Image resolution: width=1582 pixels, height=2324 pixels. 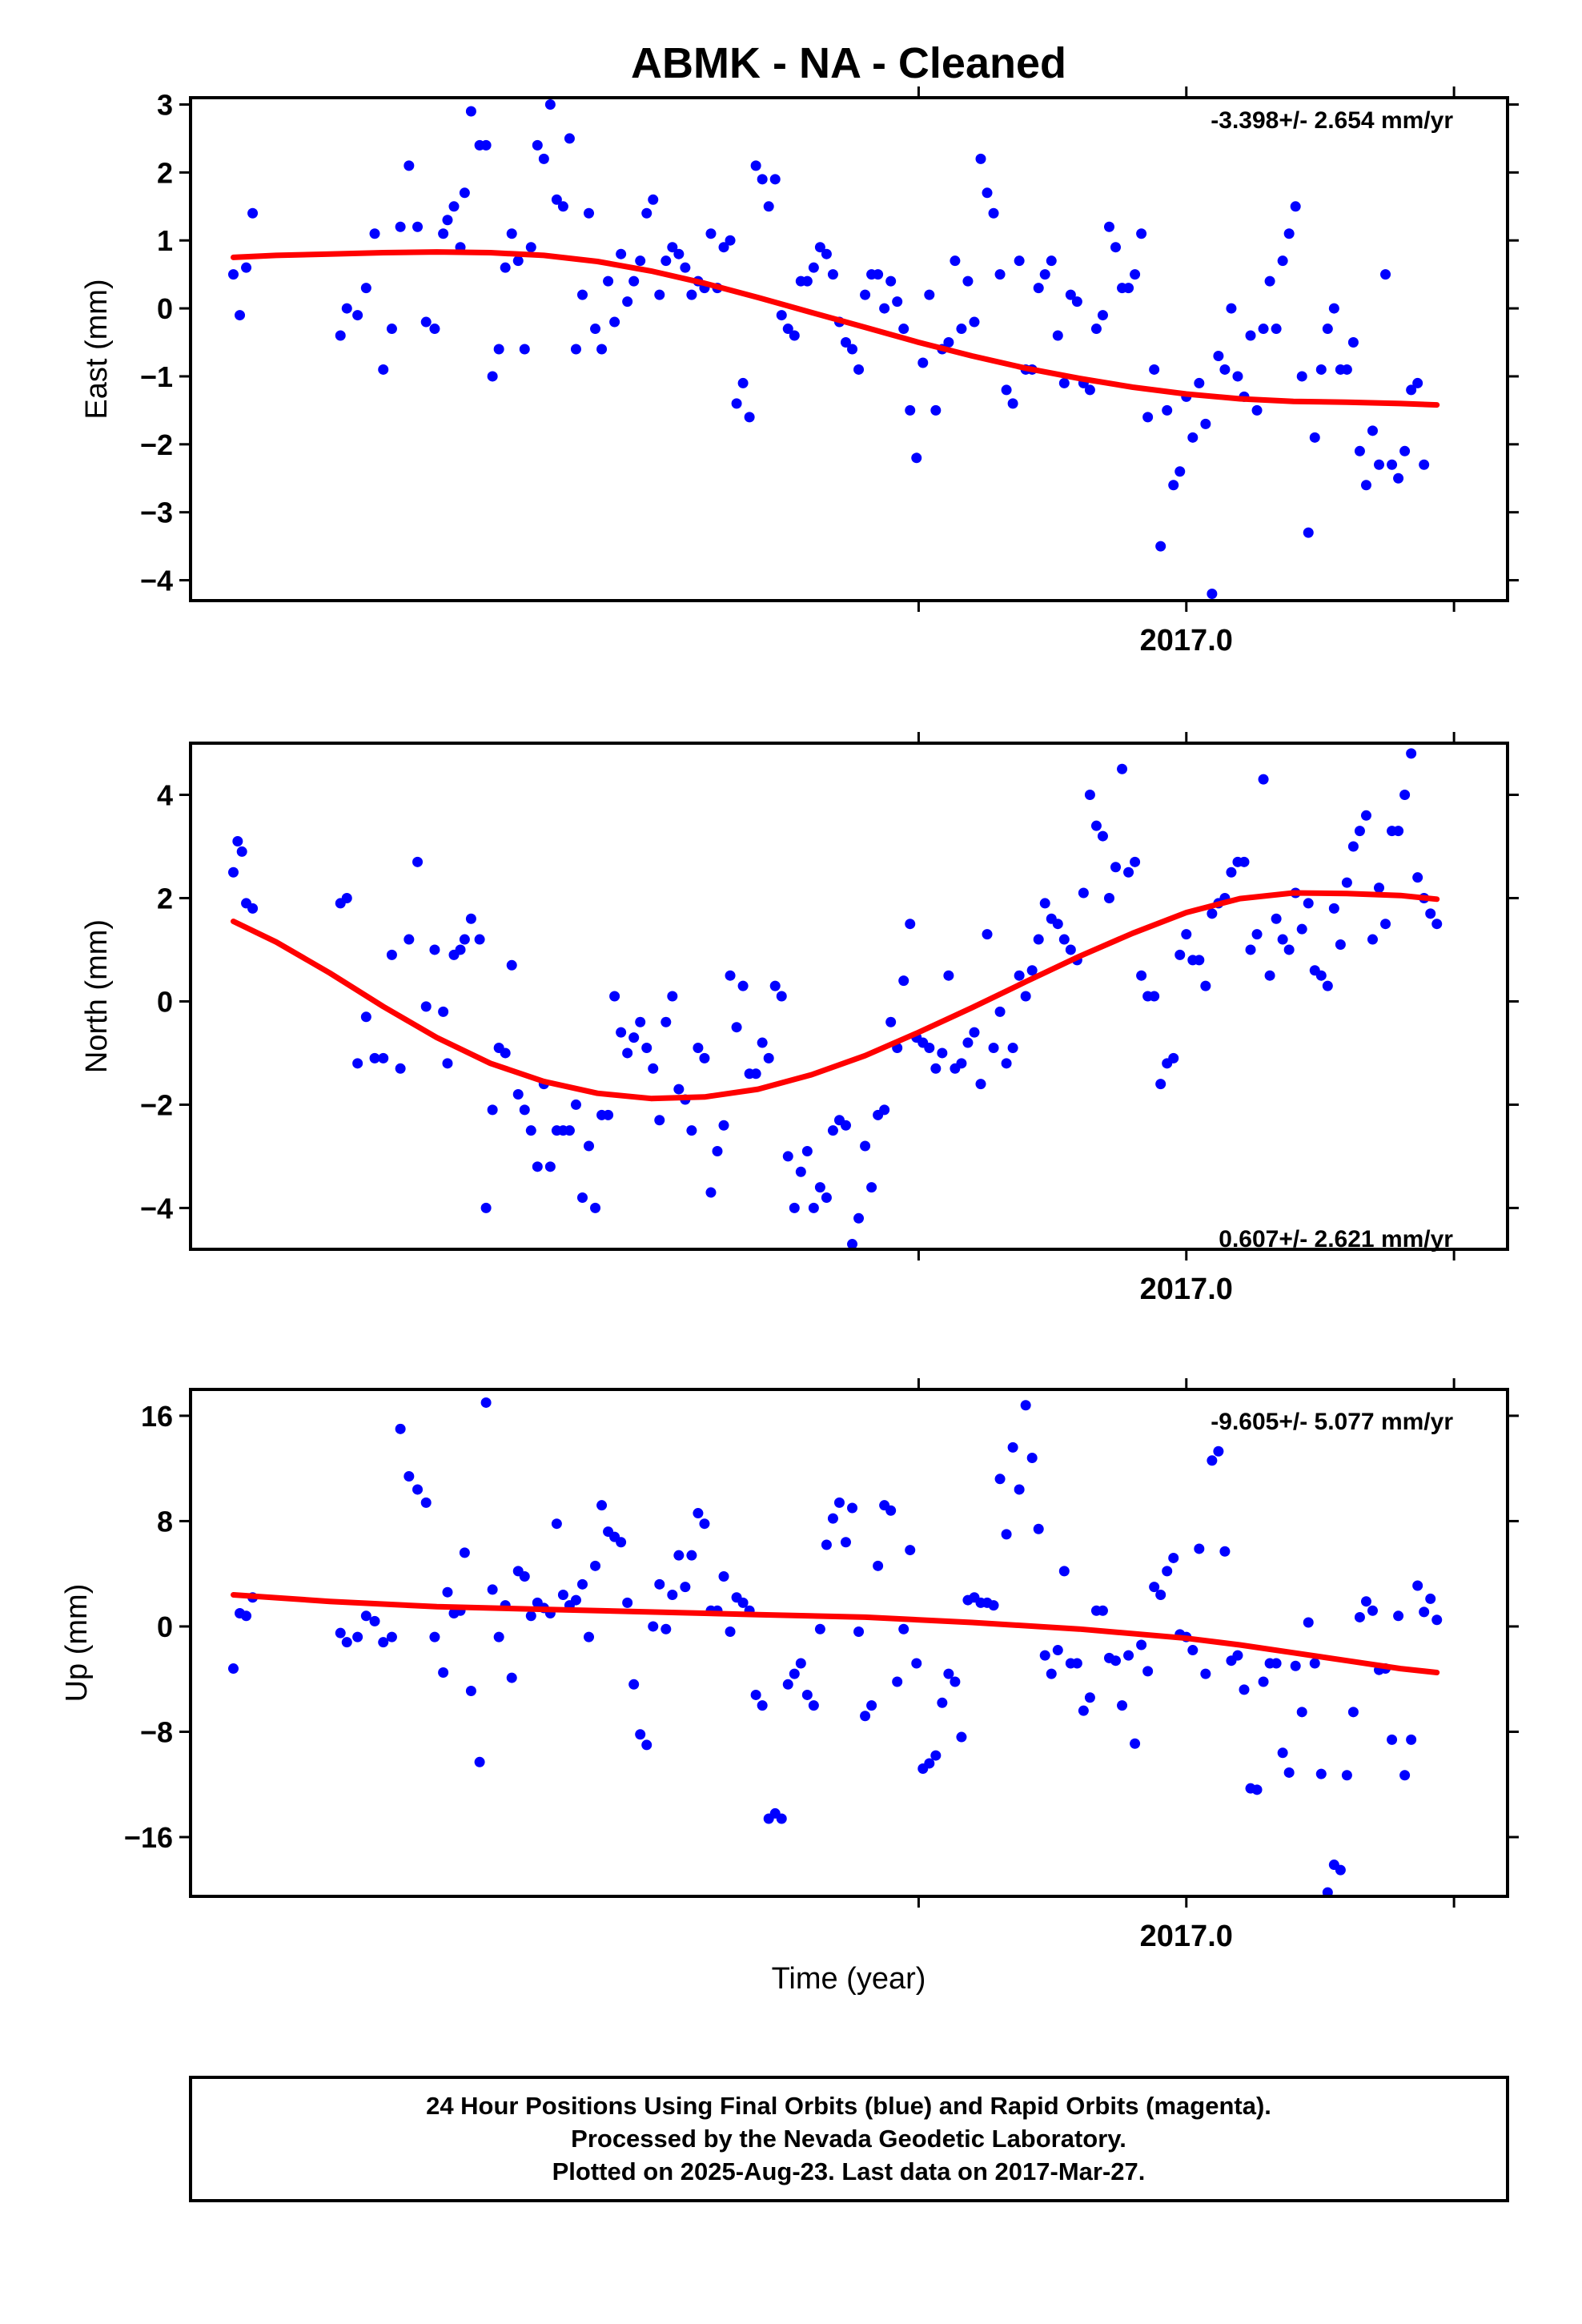 I want to click on east-fit-line, so click(x=836, y=329).